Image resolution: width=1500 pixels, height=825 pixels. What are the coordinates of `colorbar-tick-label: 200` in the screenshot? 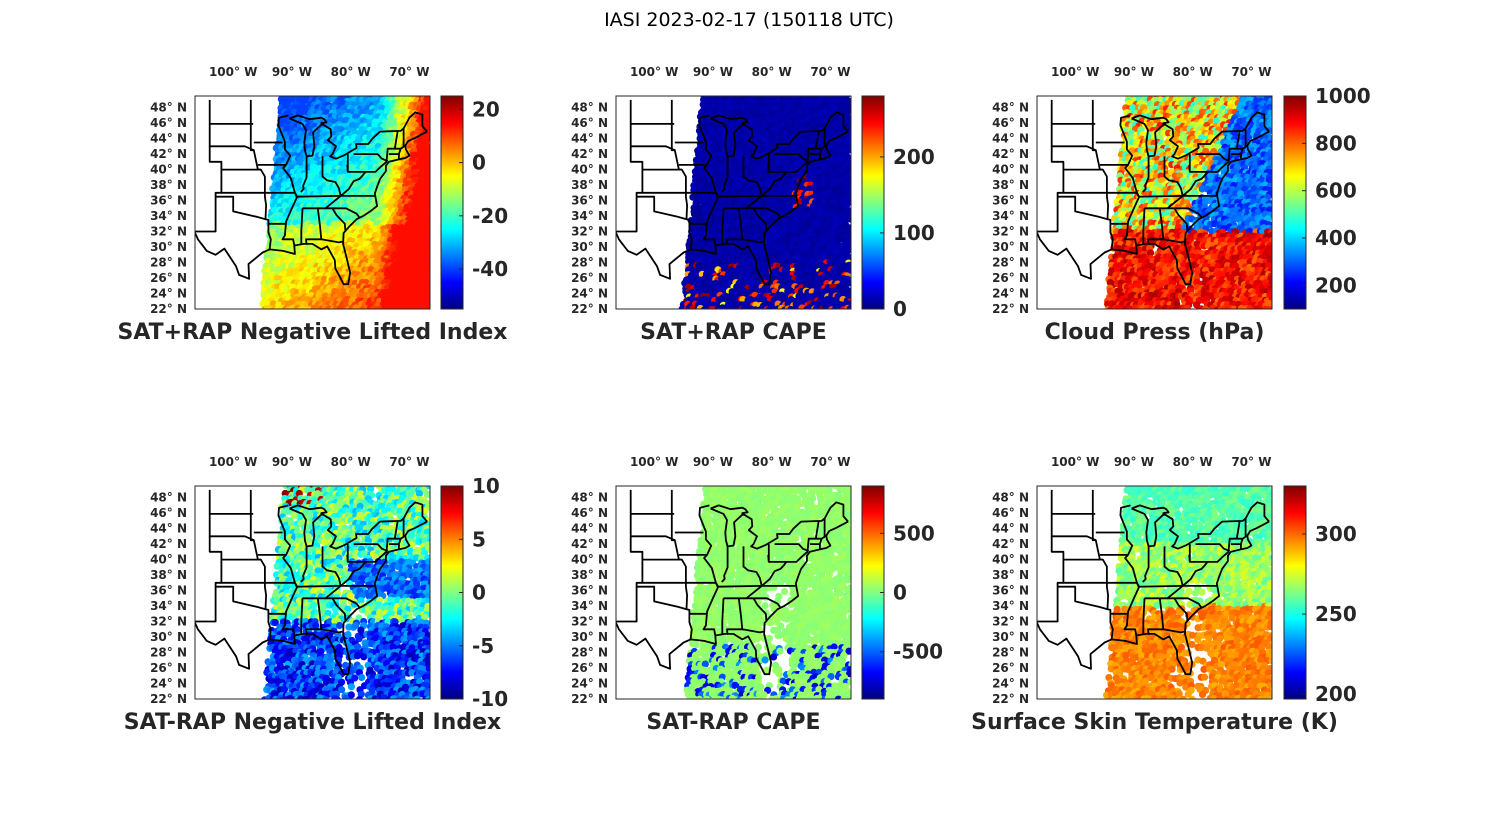 It's located at (914, 157).